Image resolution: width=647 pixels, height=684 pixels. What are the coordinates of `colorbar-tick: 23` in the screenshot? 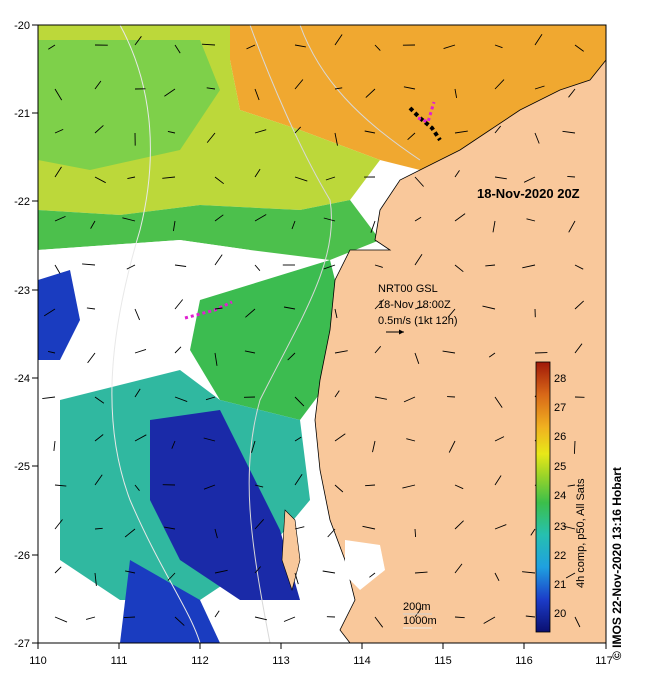 It's located at (560, 527).